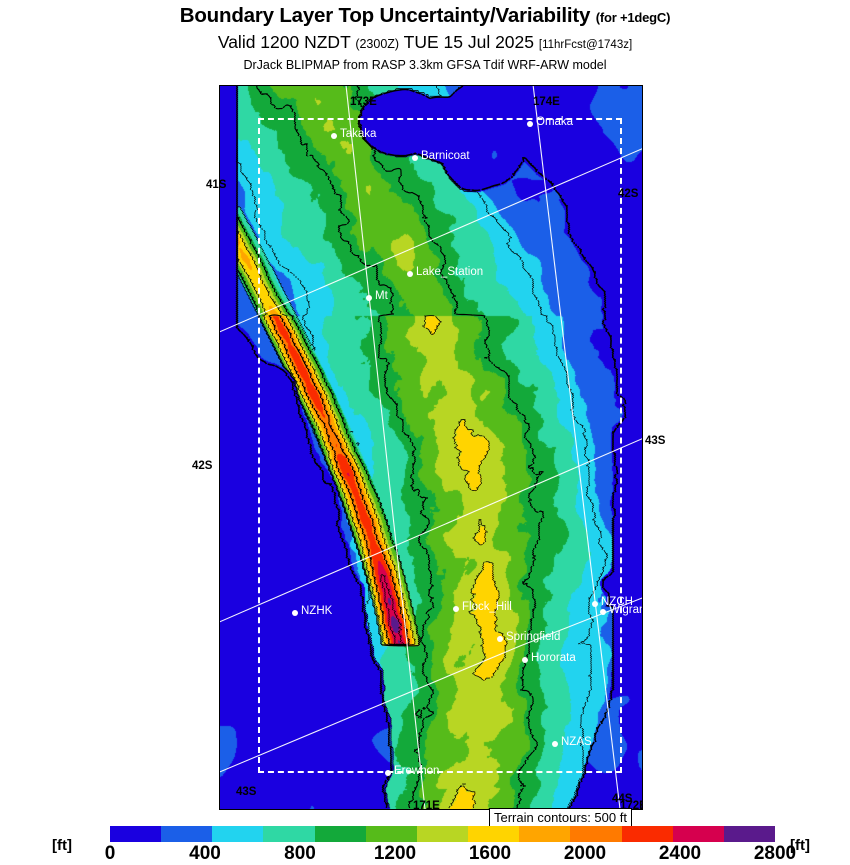  Describe the element at coordinates (655, 441) in the screenshot. I see `latitude-label-43s: 43S` at that location.